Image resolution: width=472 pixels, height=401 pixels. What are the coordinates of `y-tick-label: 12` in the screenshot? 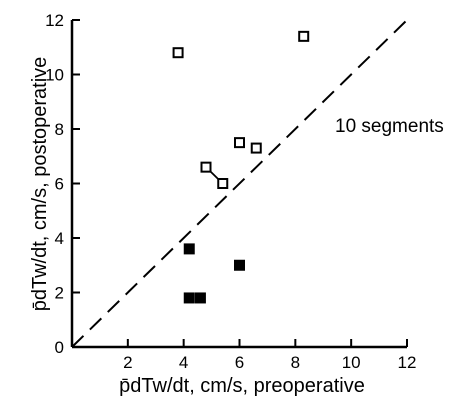 It's located at (54, 20).